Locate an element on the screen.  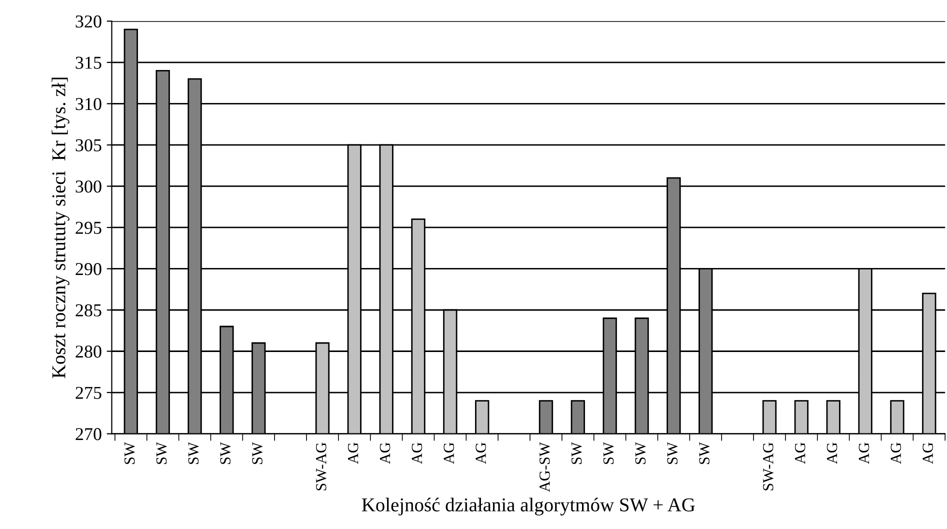
y-tick-label: 300 is located at coordinates (89, 186).